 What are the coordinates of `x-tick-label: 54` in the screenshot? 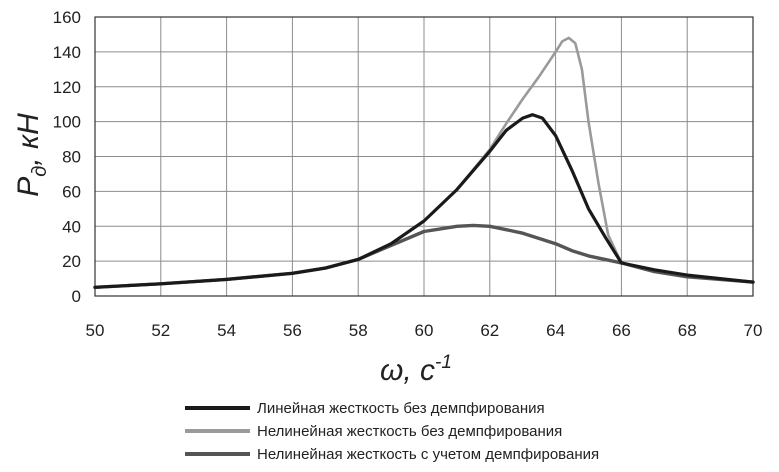 It's located at (226, 330).